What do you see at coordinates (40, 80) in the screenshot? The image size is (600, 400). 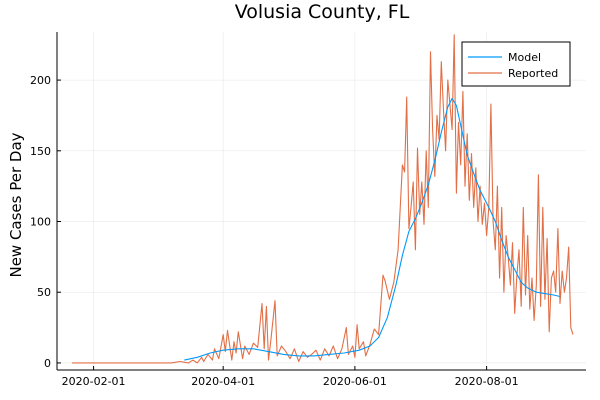 I see `y-tick-label: 200` at bounding box center [40, 80].